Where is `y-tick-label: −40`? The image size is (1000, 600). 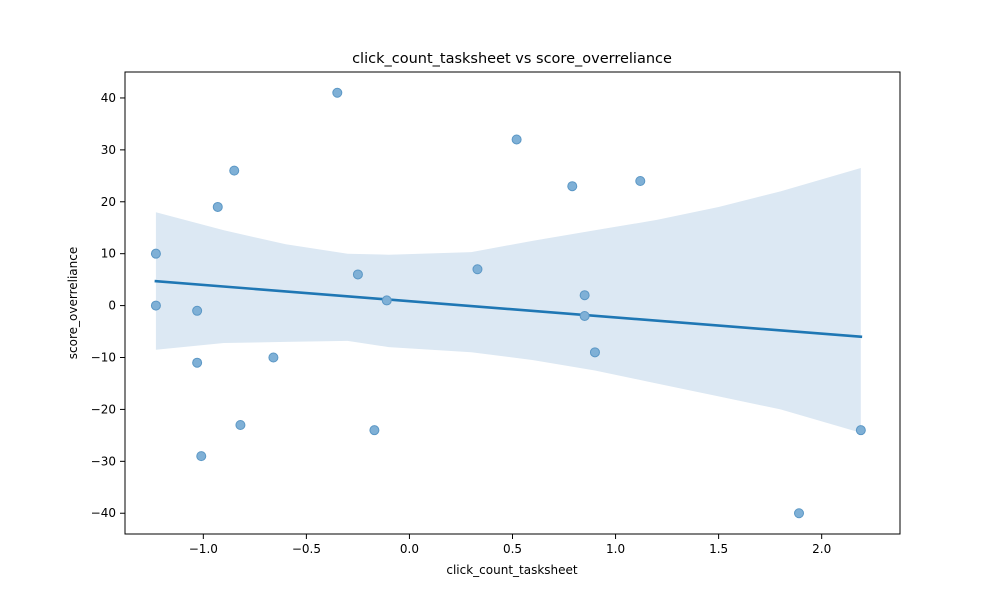
y-tick-label: −40 is located at coordinates (103, 513).